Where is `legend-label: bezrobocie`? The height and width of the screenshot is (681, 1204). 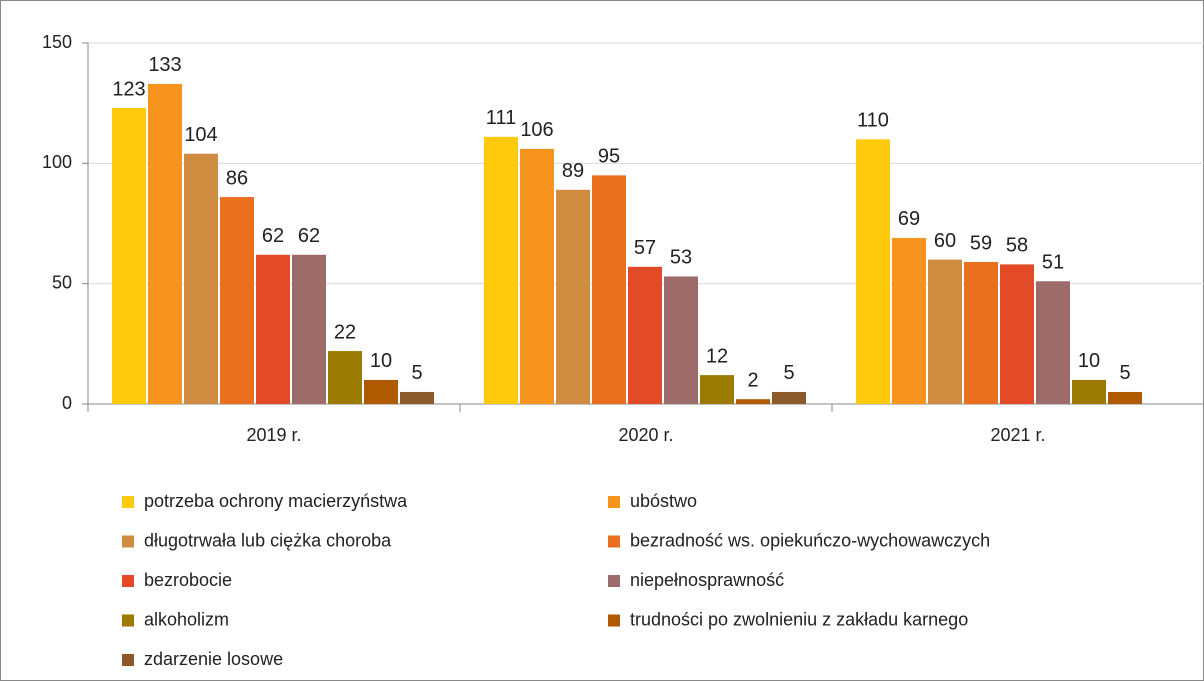 legend-label: bezrobocie is located at coordinates (188, 580).